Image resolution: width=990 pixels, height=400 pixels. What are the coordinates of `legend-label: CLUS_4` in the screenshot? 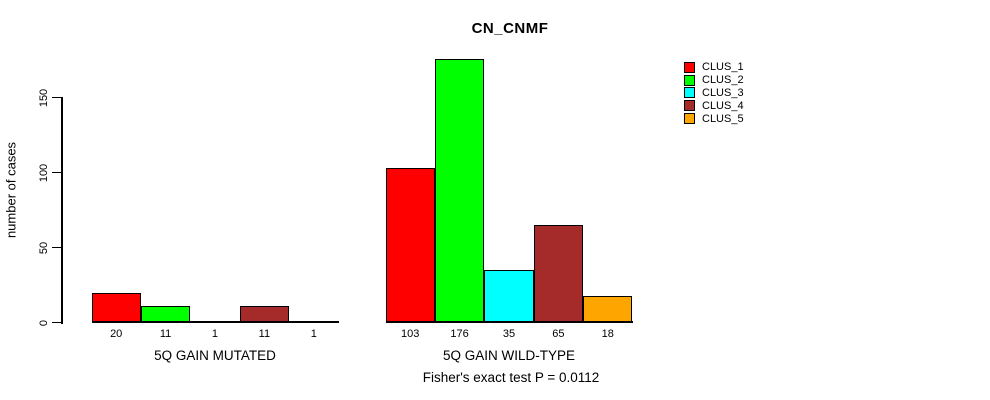 It's located at (723, 105).